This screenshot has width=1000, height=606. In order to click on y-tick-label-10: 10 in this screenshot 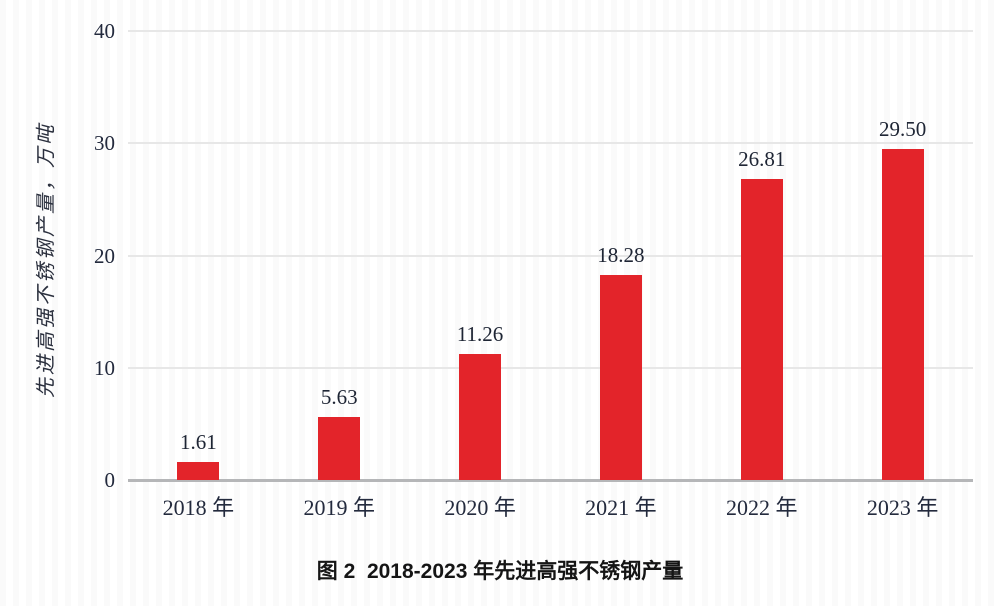, I will do `click(104, 367)`.